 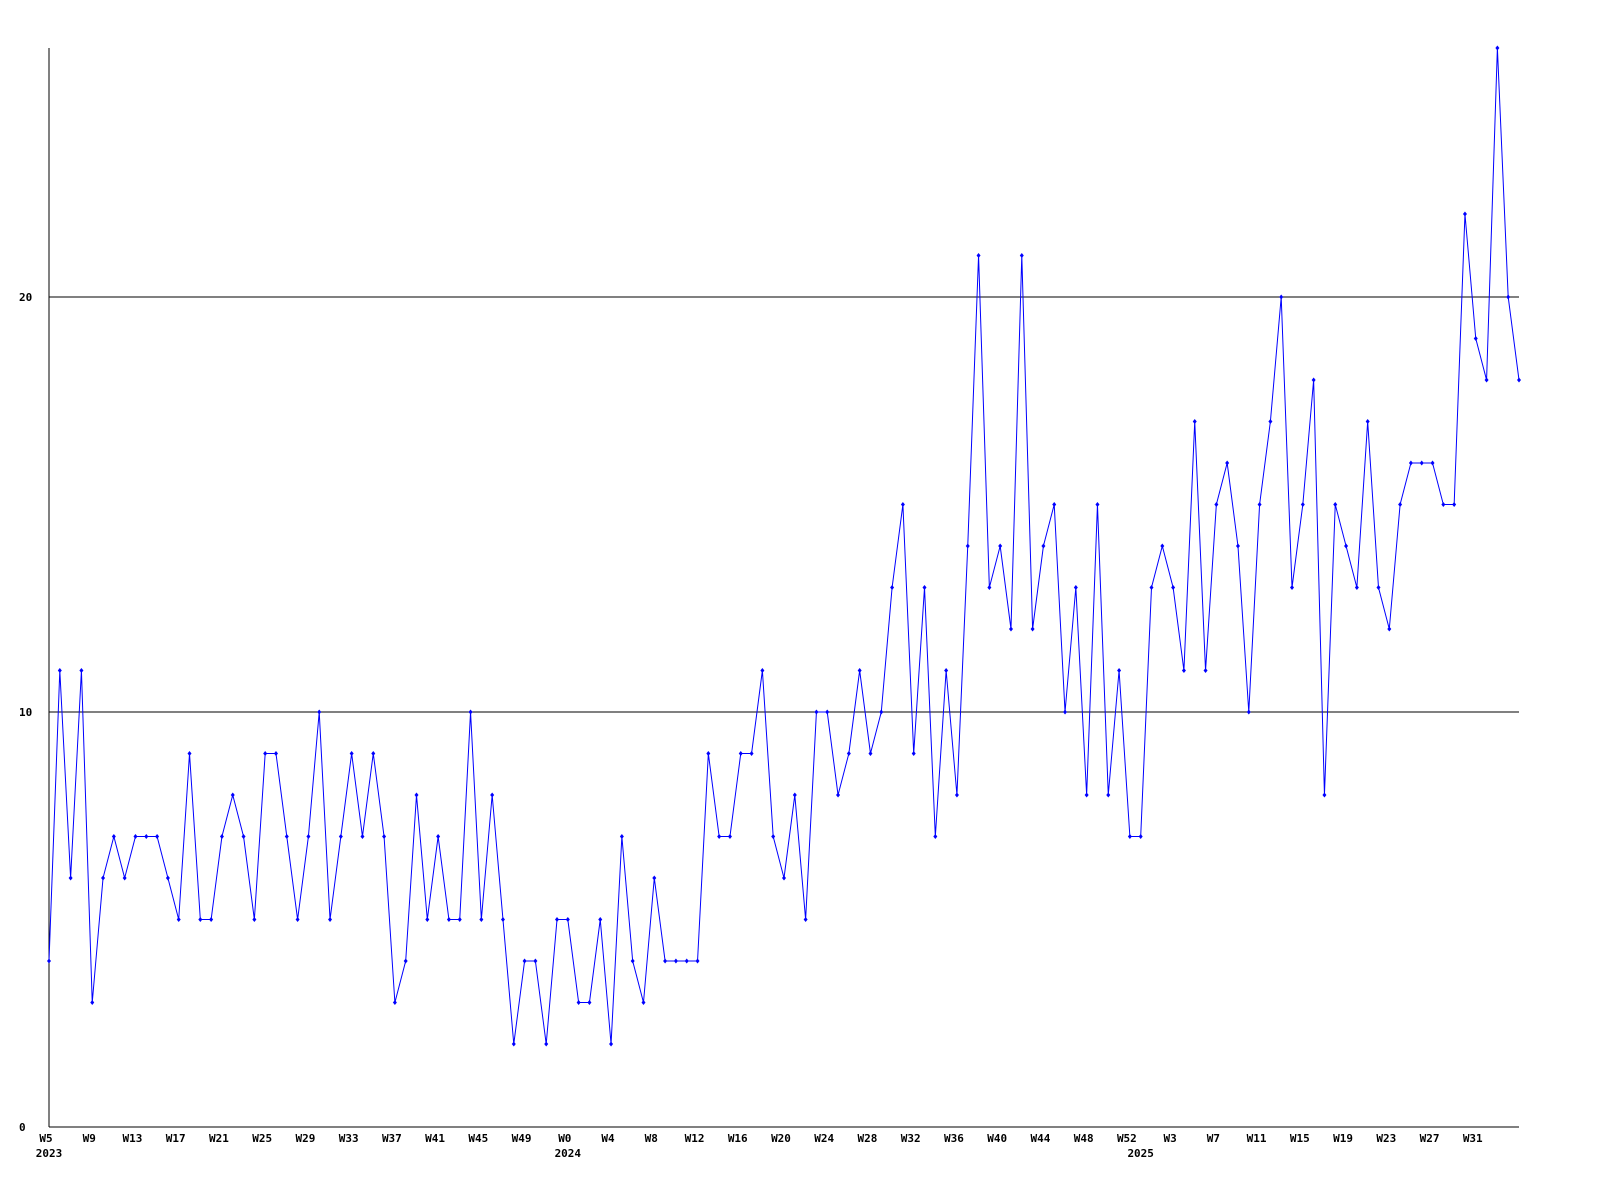 I want to click on x-tick-label: W11, so click(x=1257, y=1138).